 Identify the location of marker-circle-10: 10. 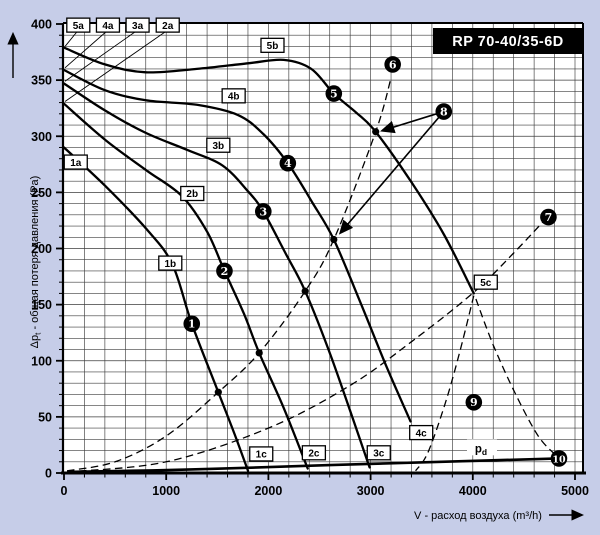
(559, 458).